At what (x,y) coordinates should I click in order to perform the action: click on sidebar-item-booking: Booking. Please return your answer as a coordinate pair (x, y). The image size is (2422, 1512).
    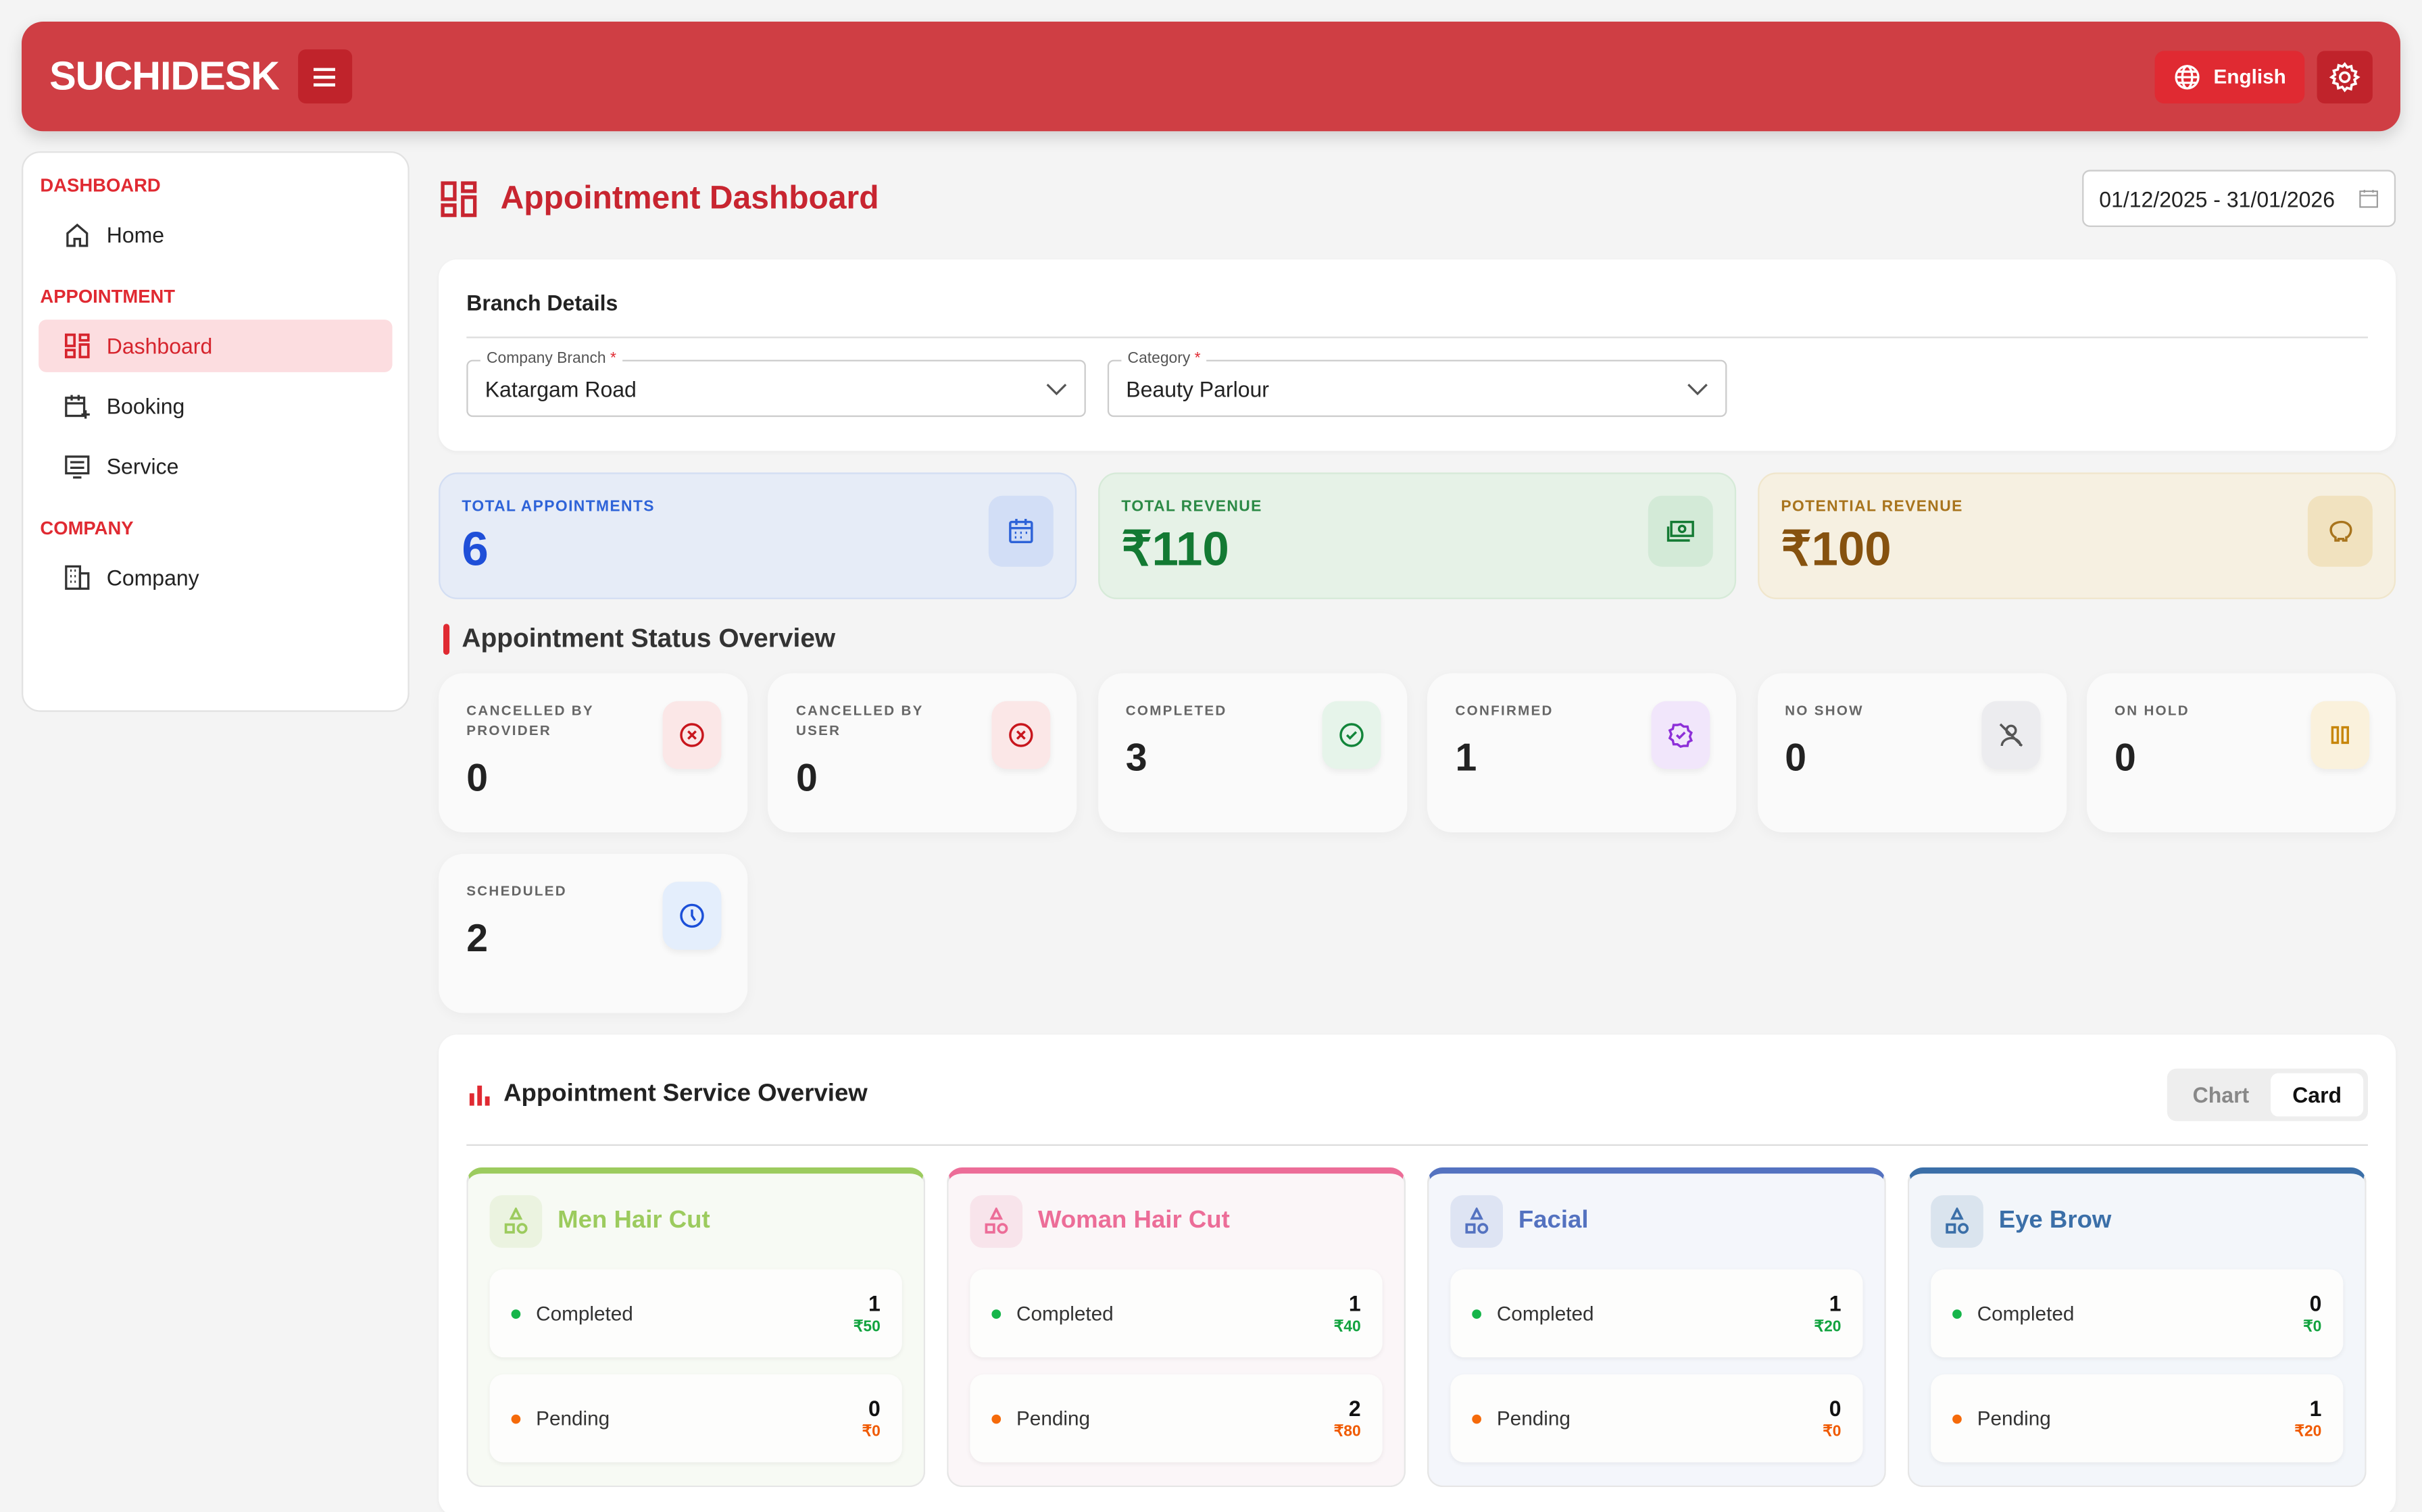
    Looking at the image, I should click on (215, 406).